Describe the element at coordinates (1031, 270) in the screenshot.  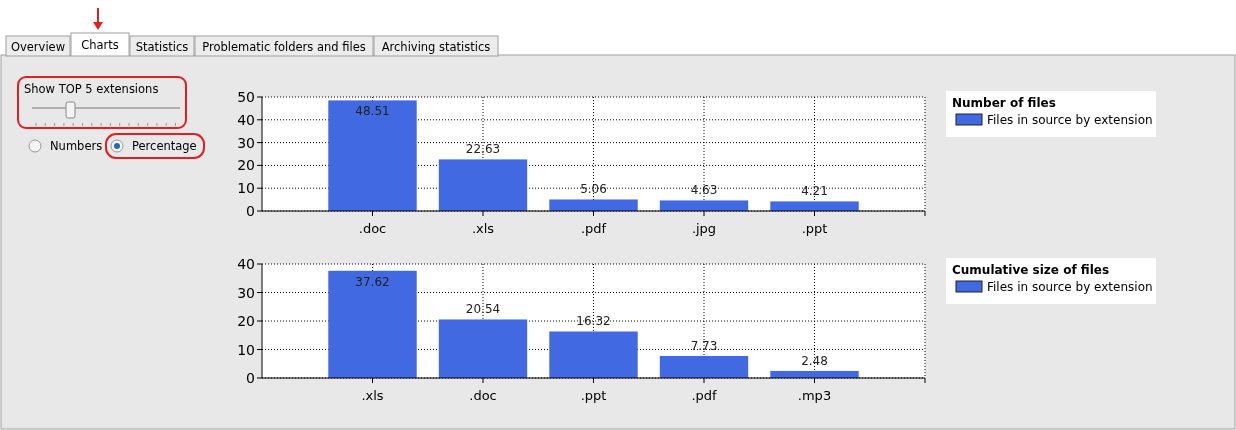
I see `legend-title: Cumulative size of files` at that location.